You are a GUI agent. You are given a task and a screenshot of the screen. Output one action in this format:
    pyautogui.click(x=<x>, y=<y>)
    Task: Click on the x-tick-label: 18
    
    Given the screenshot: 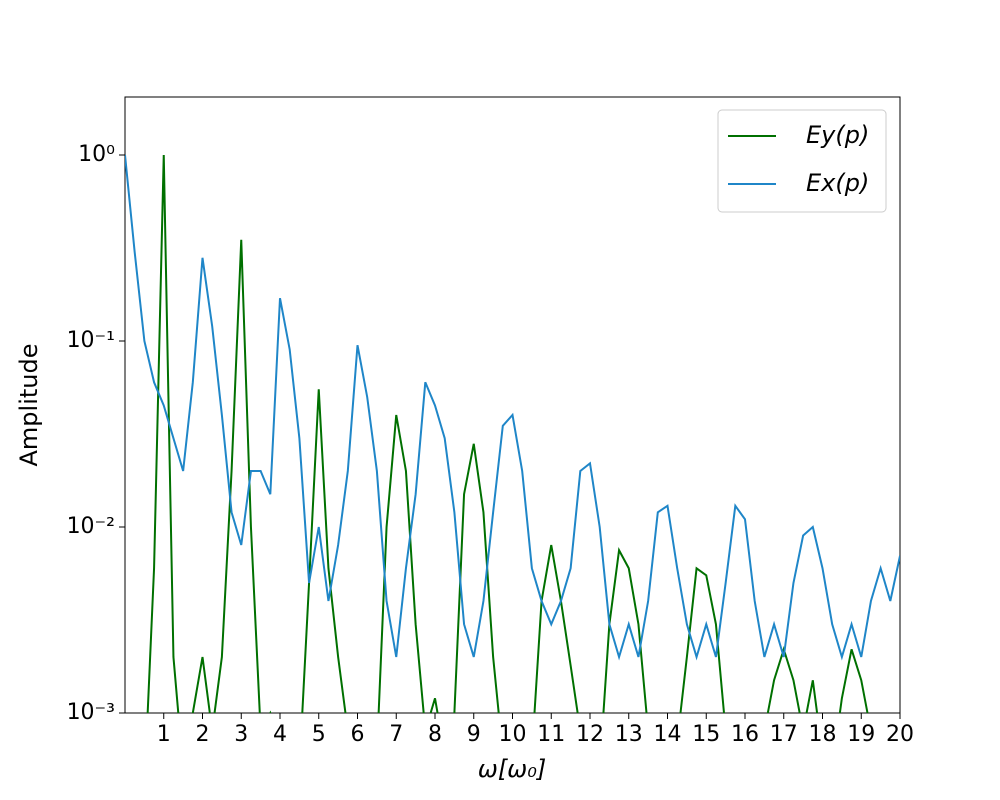 What is the action you would take?
    pyautogui.click(x=823, y=734)
    